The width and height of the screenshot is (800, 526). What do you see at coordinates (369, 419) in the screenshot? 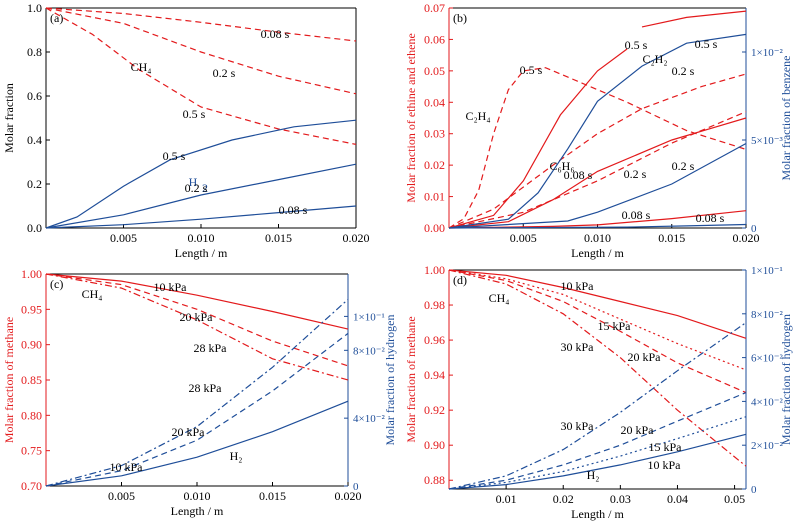
I see `y2-tick-label: 4×10⁻²` at bounding box center [369, 419].